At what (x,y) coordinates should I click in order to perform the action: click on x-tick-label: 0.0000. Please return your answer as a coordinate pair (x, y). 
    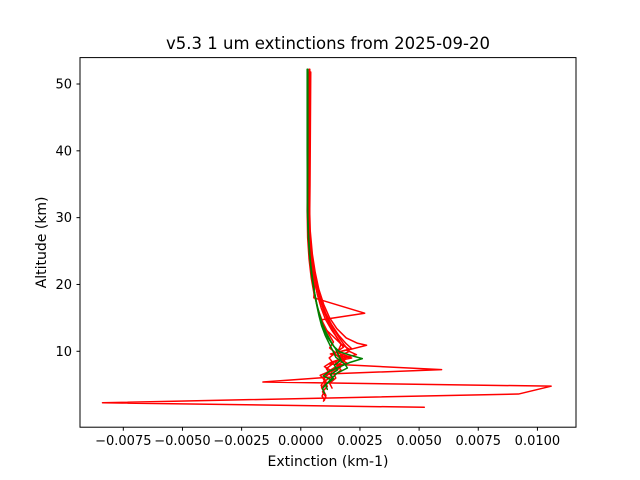
    Looking at the image, I should click on (301, 441).